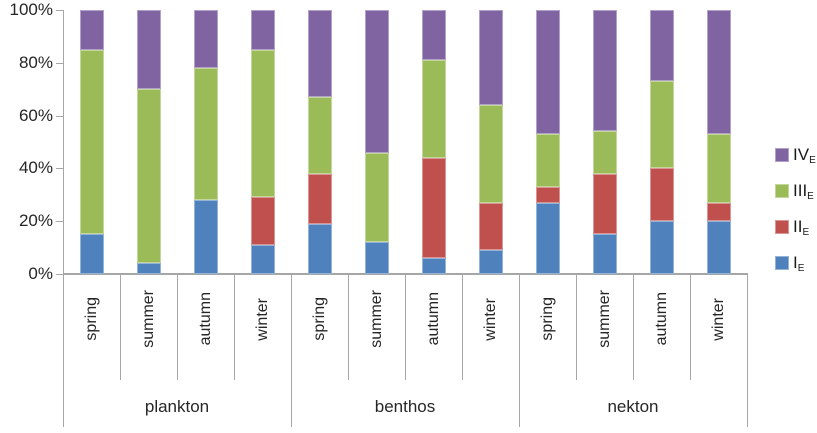  I want to click on legend-label-III_E: IIIE, so click(803, 191).